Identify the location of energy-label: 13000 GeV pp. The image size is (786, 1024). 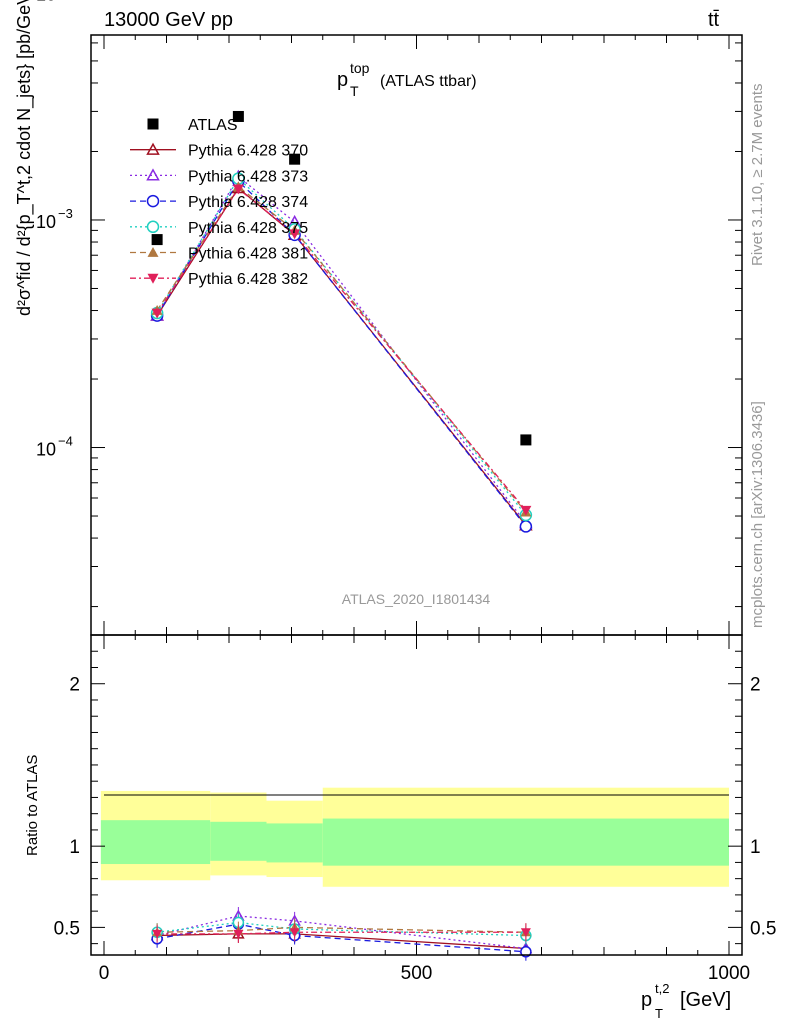
(168, 20).